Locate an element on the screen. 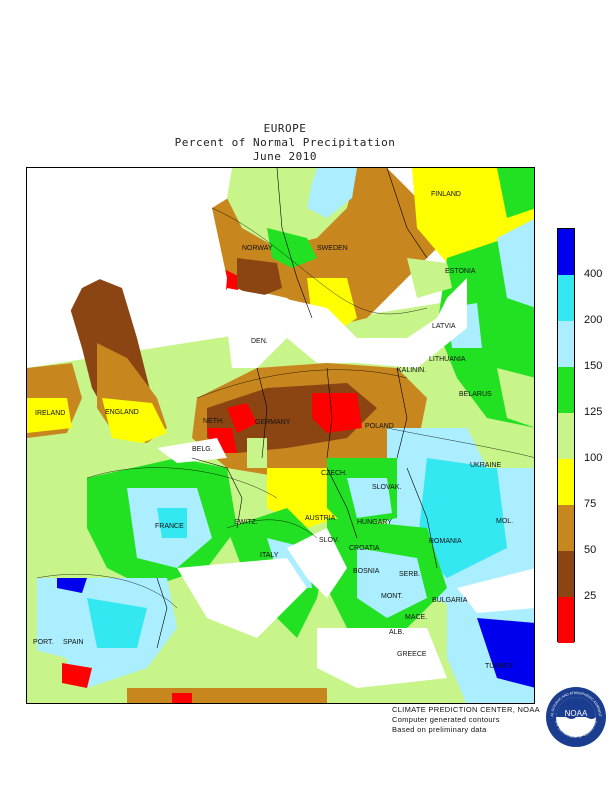 The width and height of the screenshot is (612, 792). label-germany: GERMANY is located at coordinates (273, 422).